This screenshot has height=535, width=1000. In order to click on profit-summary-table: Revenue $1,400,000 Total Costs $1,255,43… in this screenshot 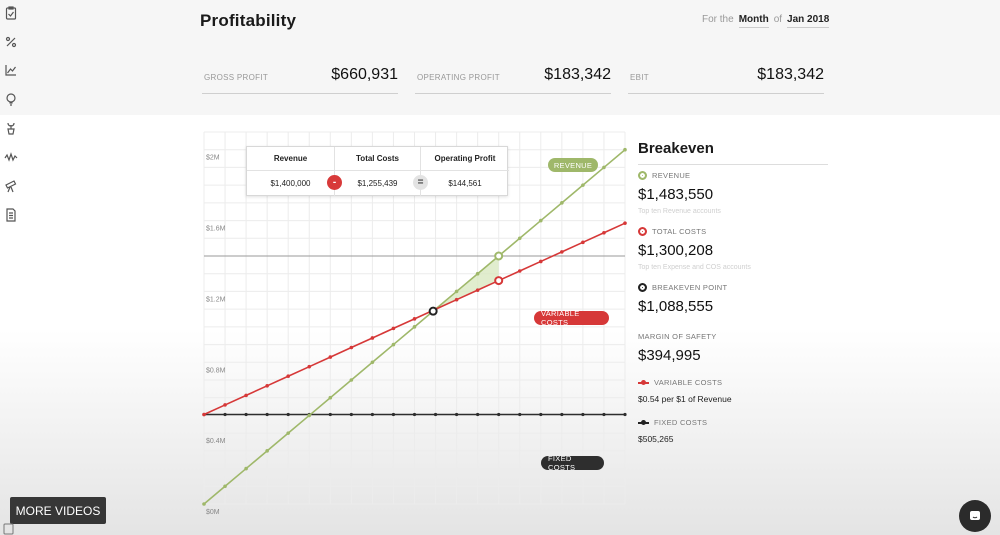, I will do `click(377, 171)`.